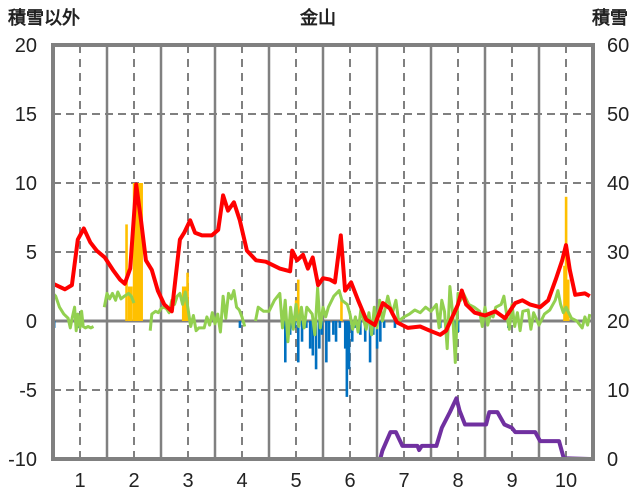 This screenshot has width=636, height=501. What do you see at coordinates (79, 481) in the screenshot?
I see `x-tick-label: 1` at bounding box center [79, 481].